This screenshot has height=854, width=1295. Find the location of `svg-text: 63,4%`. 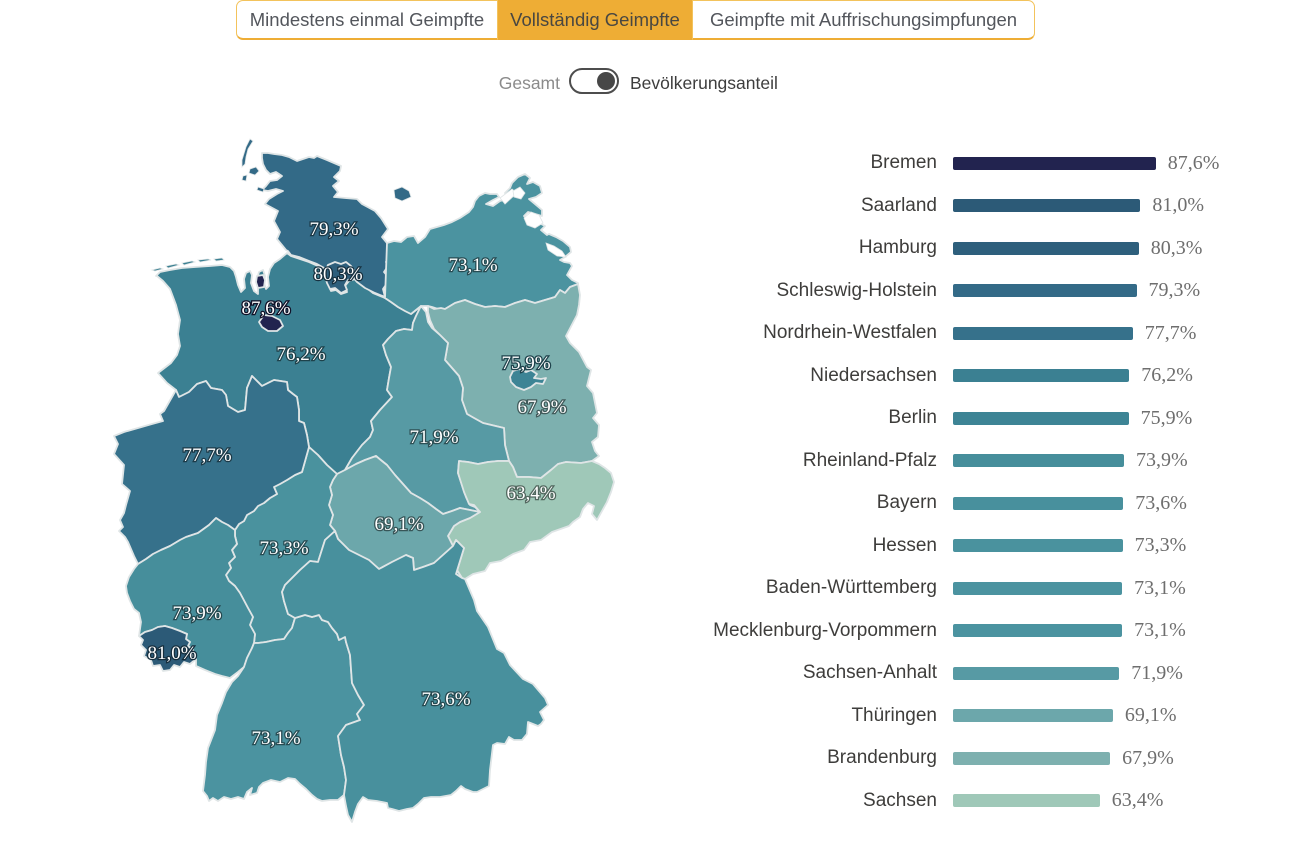

svg-text: 63,4% is located at coordinates (530, 493).